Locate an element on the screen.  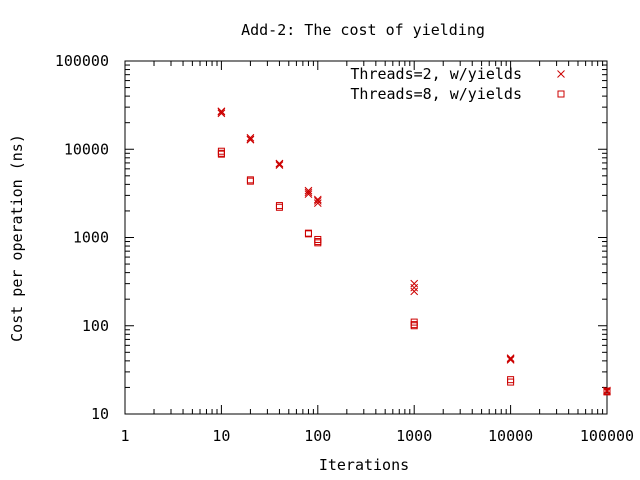
legend-label: Threads=8, w/yields is located at coordinates (436, 94).